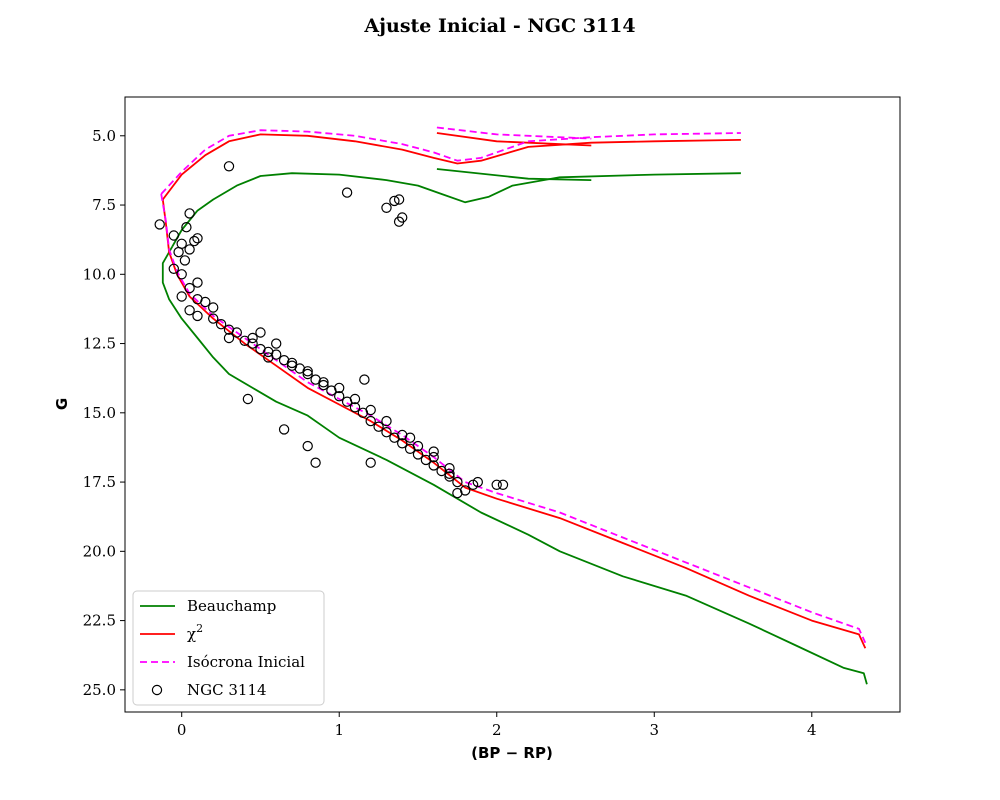 This screenshot has width=1000, height=800. What do you see at coordinates (104, 205) in the screenshot?
I see `y-tick-label: 7.5` at bounding box center [104, 205].